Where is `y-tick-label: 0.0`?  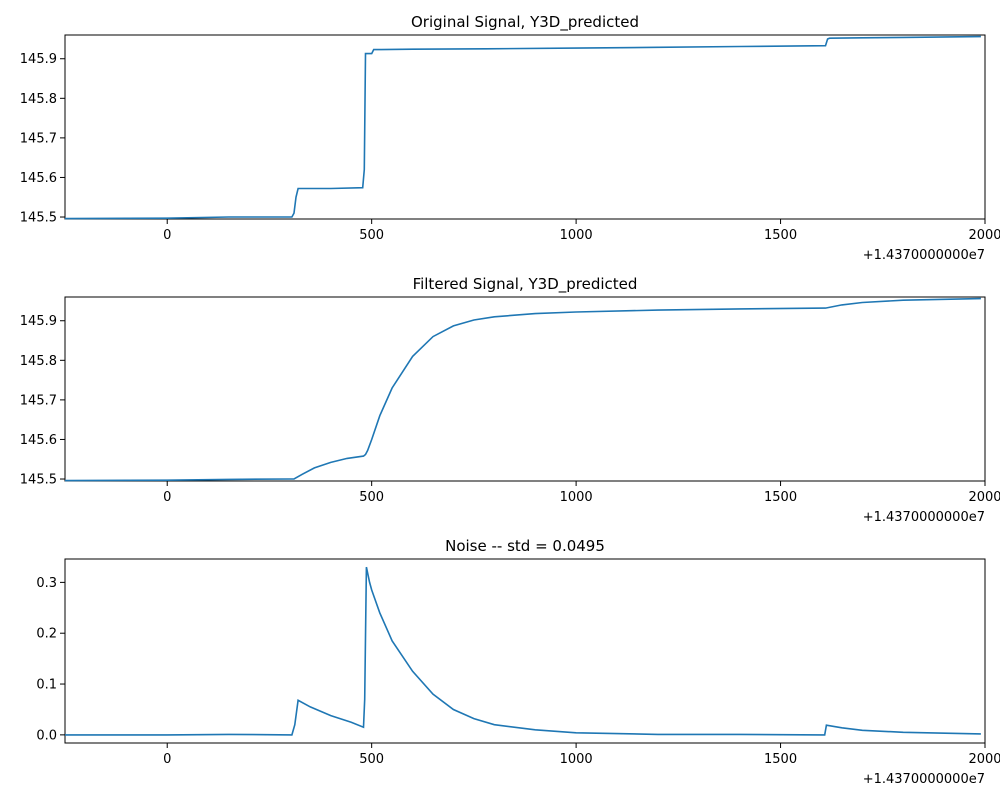 y-tick-label: 0.0 is located at coordinates (46, 735).